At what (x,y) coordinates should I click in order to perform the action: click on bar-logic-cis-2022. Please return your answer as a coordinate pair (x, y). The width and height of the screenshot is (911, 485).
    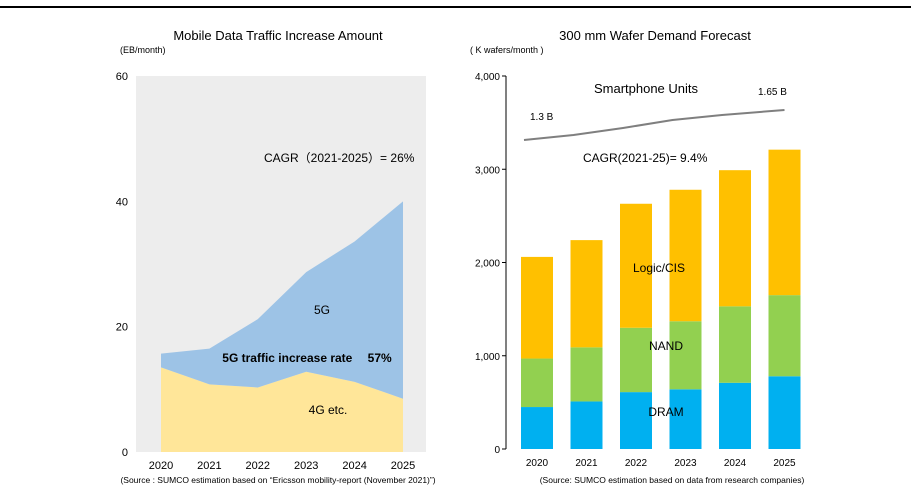
    Looking at the image, I should click on (636, 265).